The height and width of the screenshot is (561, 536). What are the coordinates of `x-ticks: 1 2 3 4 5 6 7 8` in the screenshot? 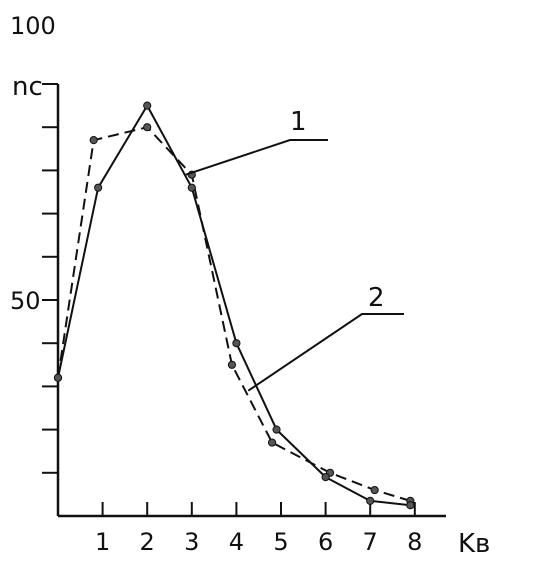 It's located at (258, 529).